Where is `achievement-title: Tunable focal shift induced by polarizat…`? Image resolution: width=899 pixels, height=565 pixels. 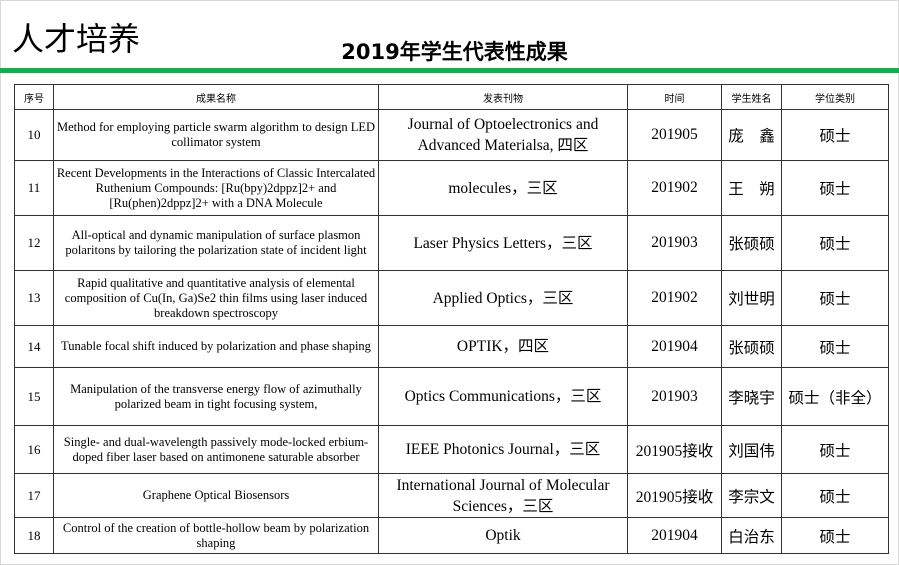 achievement-title: Tunable focal shift induced by polarizat… is located at coordinates (216, 346).